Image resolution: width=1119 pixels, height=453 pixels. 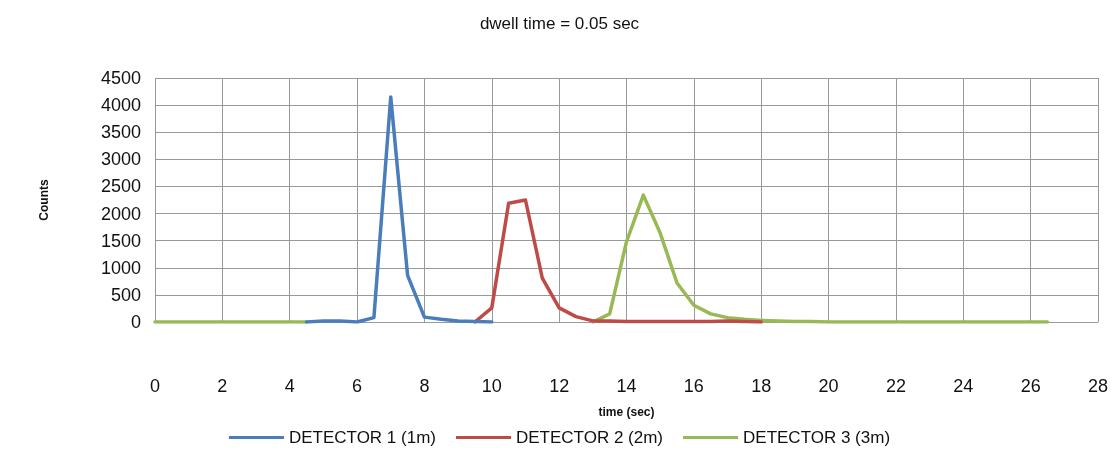 I want to click on x-tick-label: 24, so click(x=963, y=386).